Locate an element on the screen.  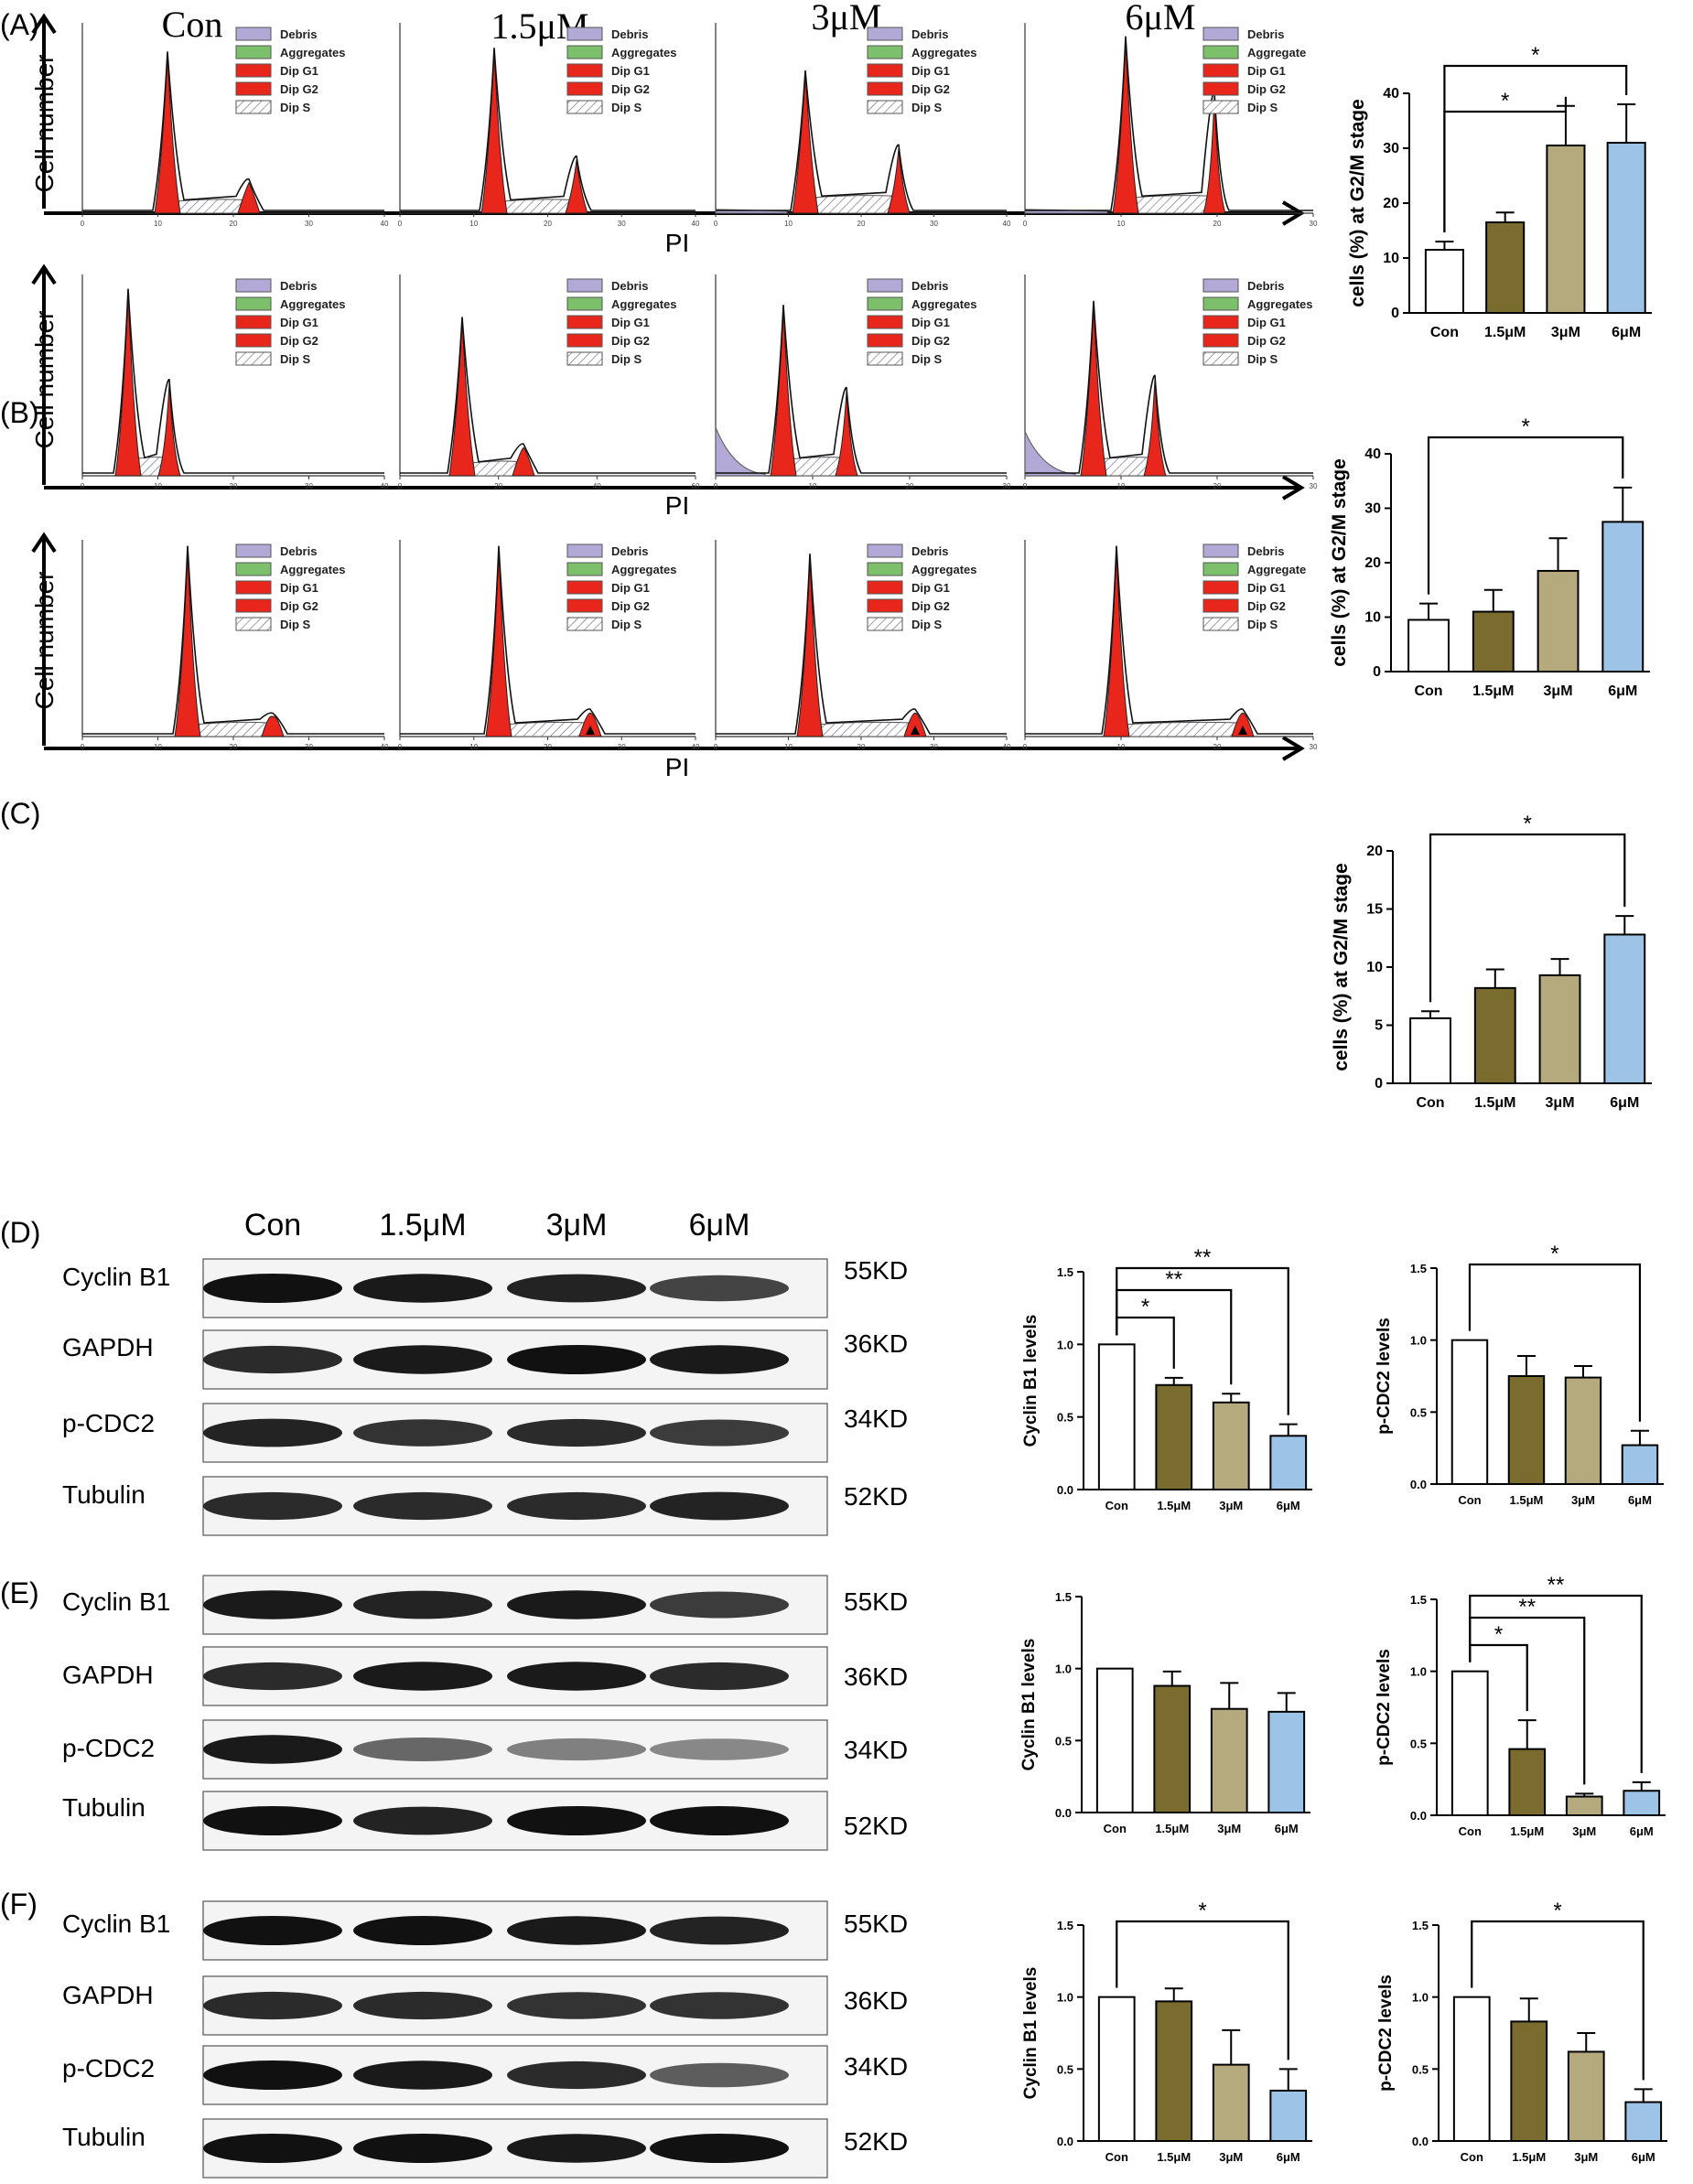
blot-lane-header: 3μM is located at coordinates (577, 1225).